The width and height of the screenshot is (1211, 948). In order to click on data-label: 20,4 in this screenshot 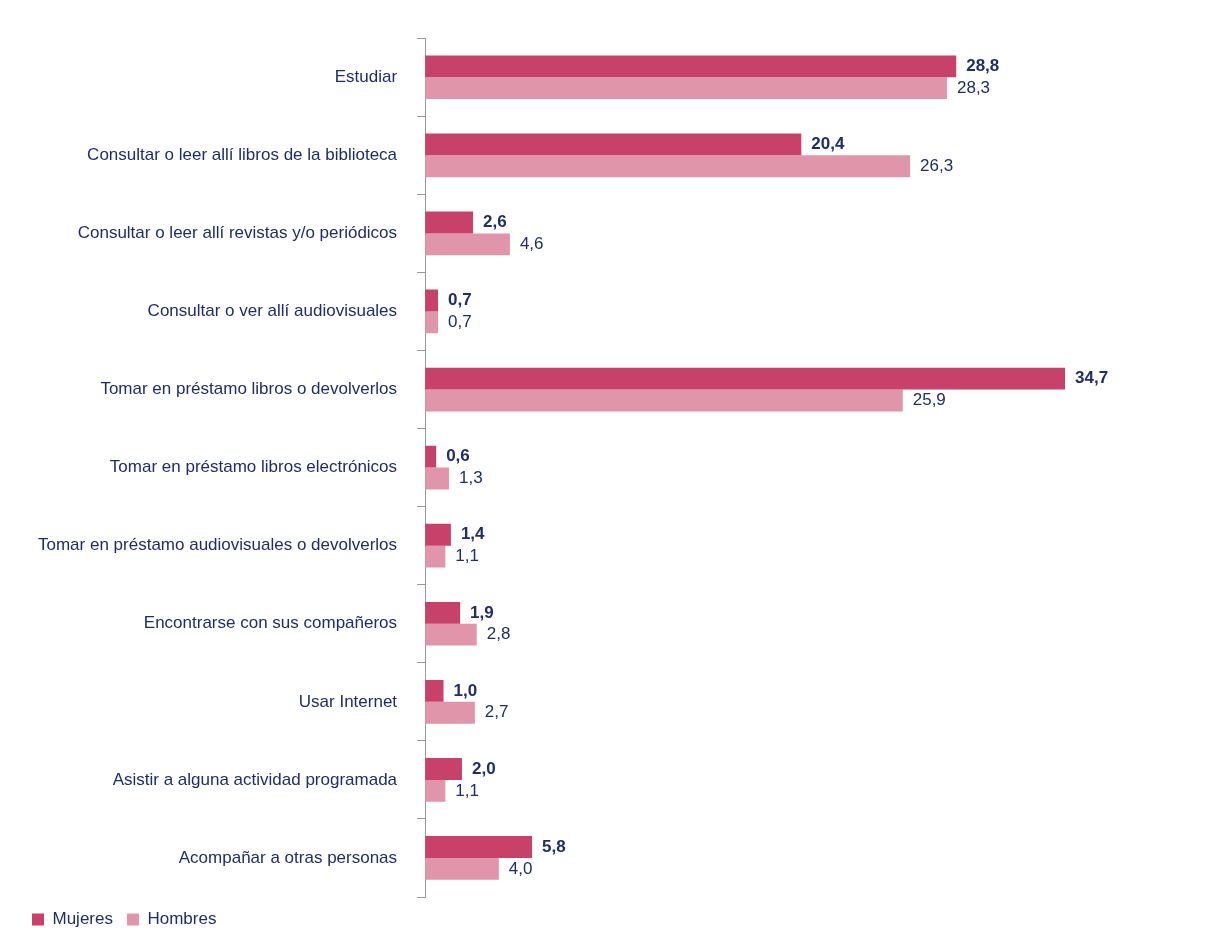, I will do `click(828, 144)`.